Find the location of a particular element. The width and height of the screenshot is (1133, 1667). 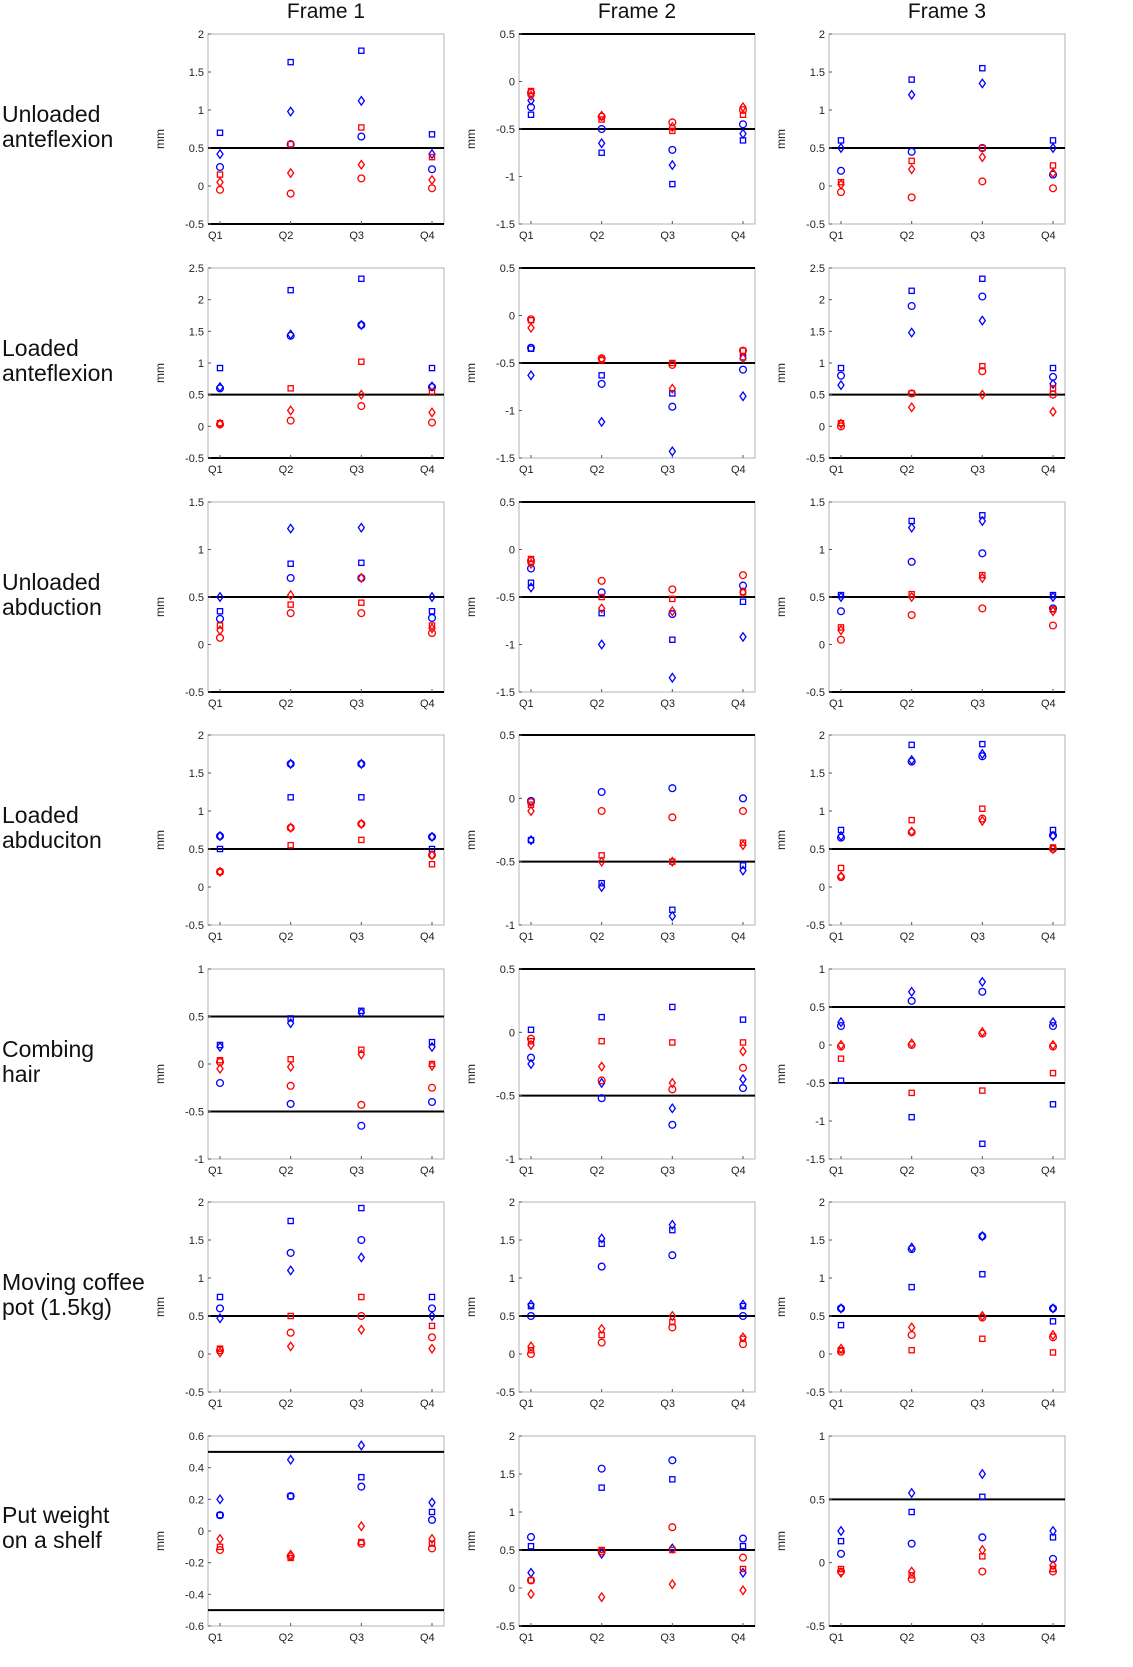

row-label-6-line2: pot (1.5kg) is located at coordinates (57, 1307).